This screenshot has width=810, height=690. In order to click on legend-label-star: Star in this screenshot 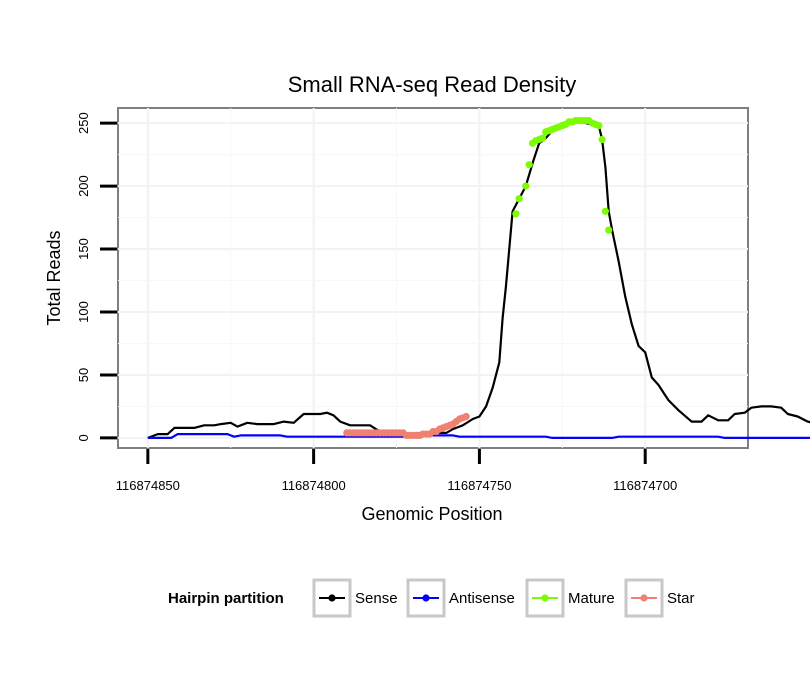, I will do `click(681, 598)`.